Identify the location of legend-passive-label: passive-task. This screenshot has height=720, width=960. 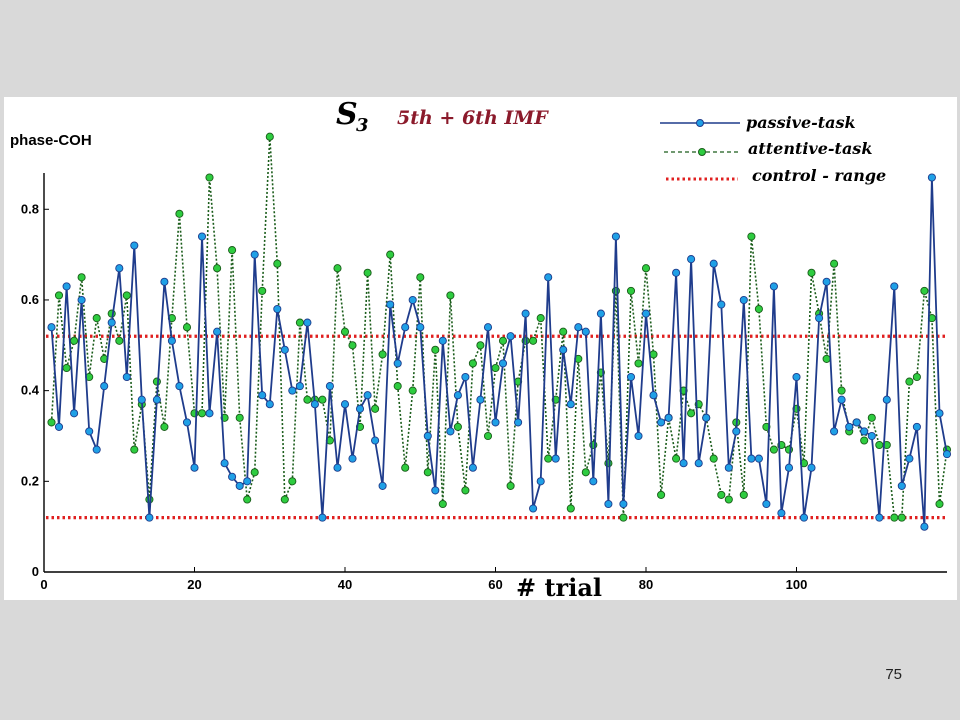
(801, 122).